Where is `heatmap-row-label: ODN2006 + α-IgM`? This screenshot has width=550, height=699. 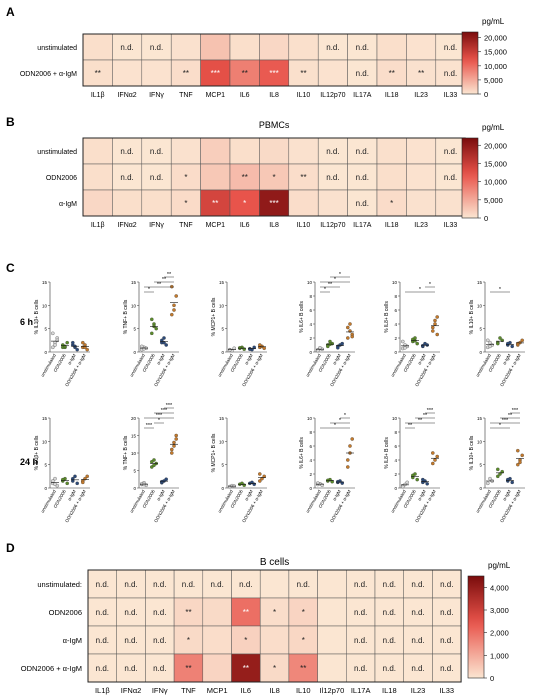
heatmap-row-label: ODN2006 + α-IgM is located at coordinates (48, 74).